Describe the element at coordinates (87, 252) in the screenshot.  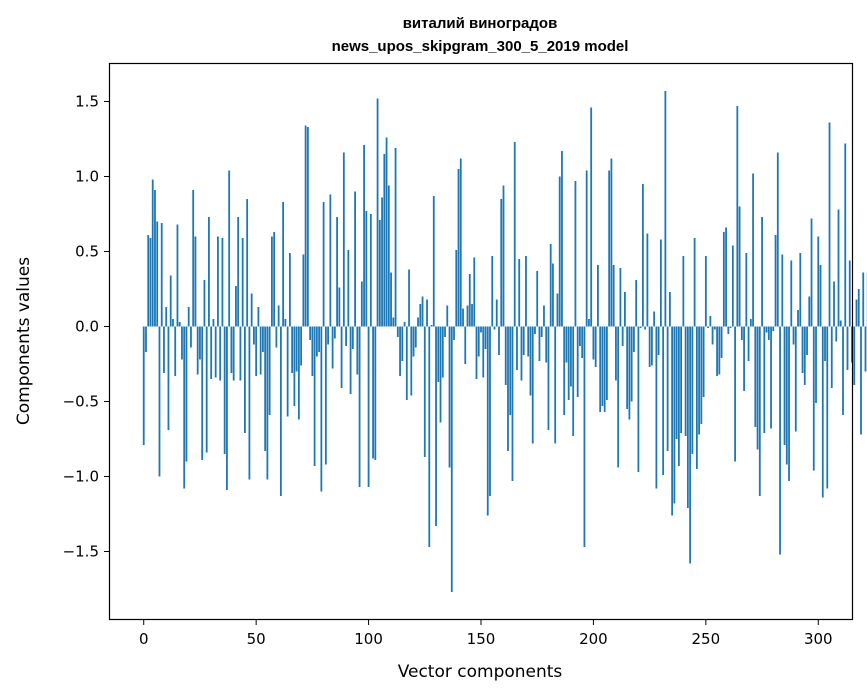
I see `y-tick-label: 0.5` at that location.